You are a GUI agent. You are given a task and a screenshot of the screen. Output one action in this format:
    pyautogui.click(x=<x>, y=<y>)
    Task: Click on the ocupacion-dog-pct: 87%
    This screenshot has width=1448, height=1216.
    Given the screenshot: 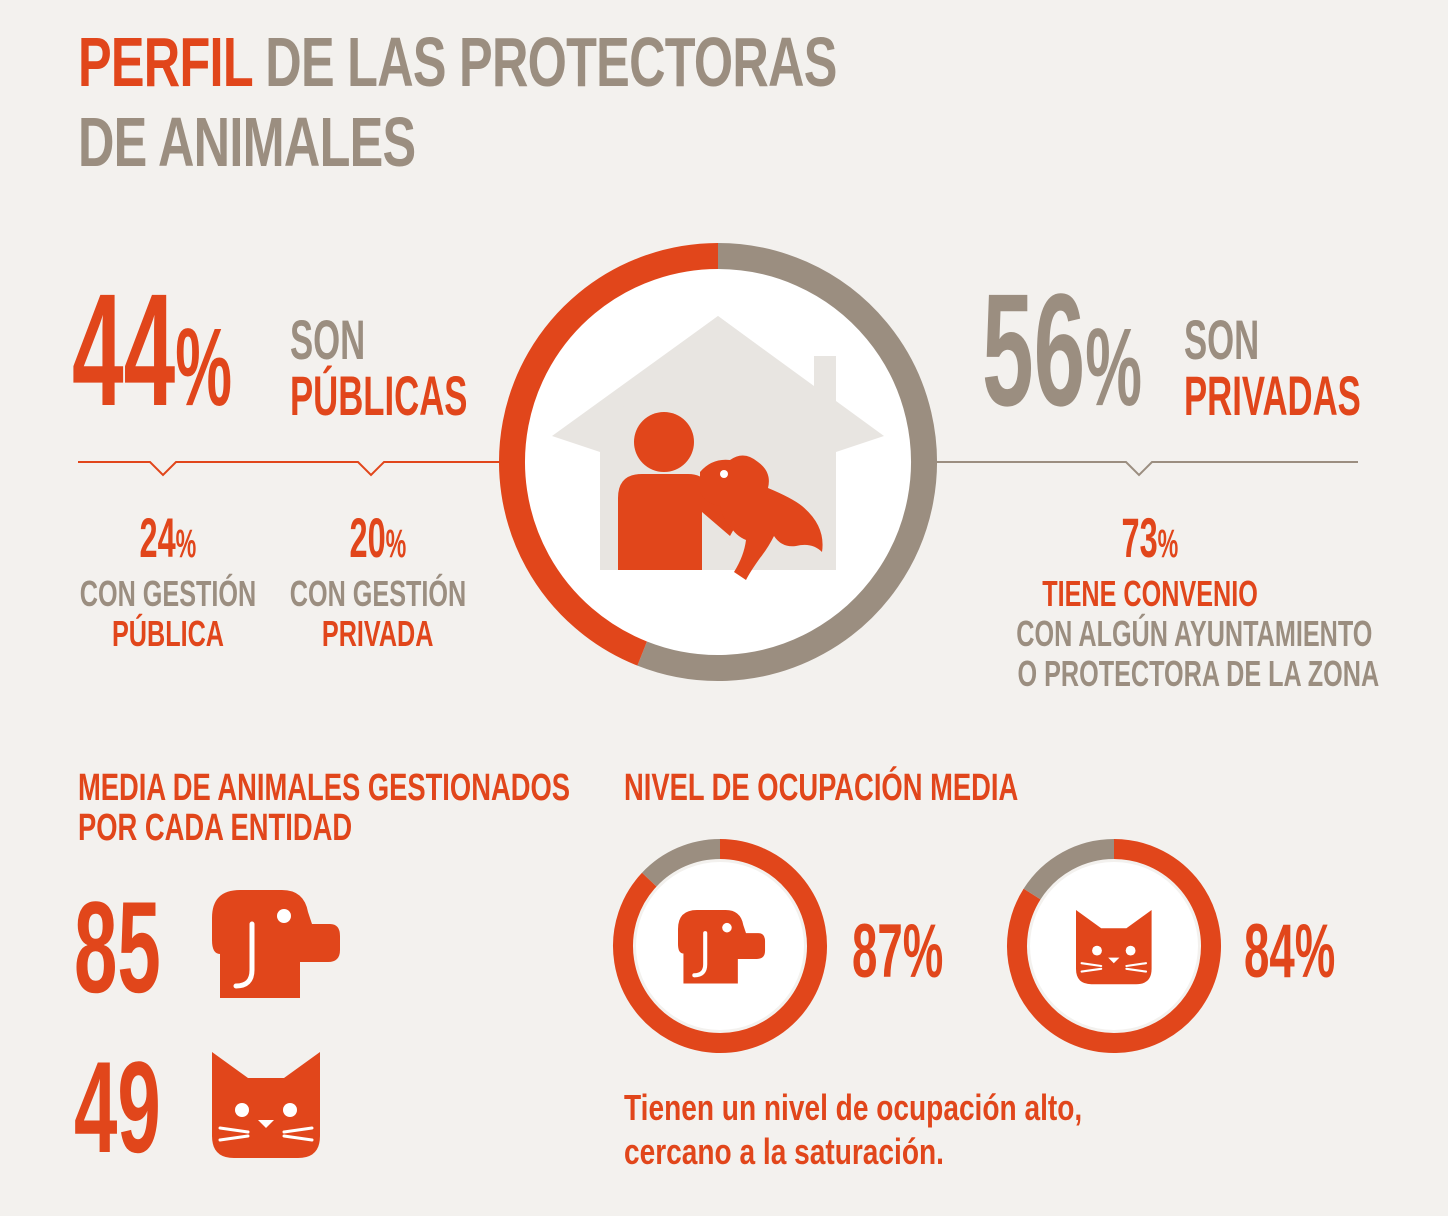 What is the action you would take?
    pyautogui.click(x=898, y=951)
    